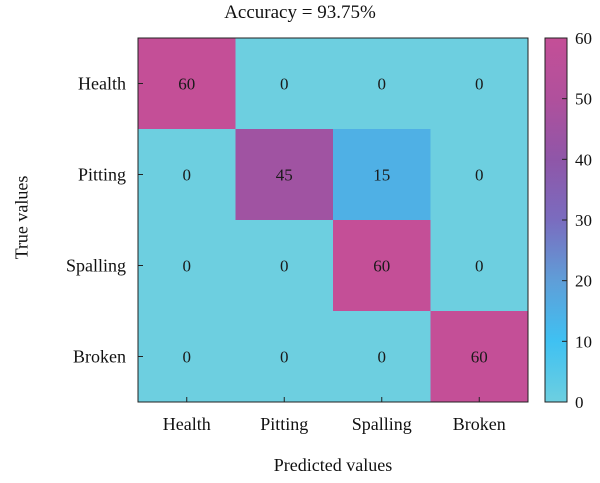  What do you see at coordinates (187, 424) in the screenshot?
I see `x-tick-label: Health` at bounding box center [187, 424].